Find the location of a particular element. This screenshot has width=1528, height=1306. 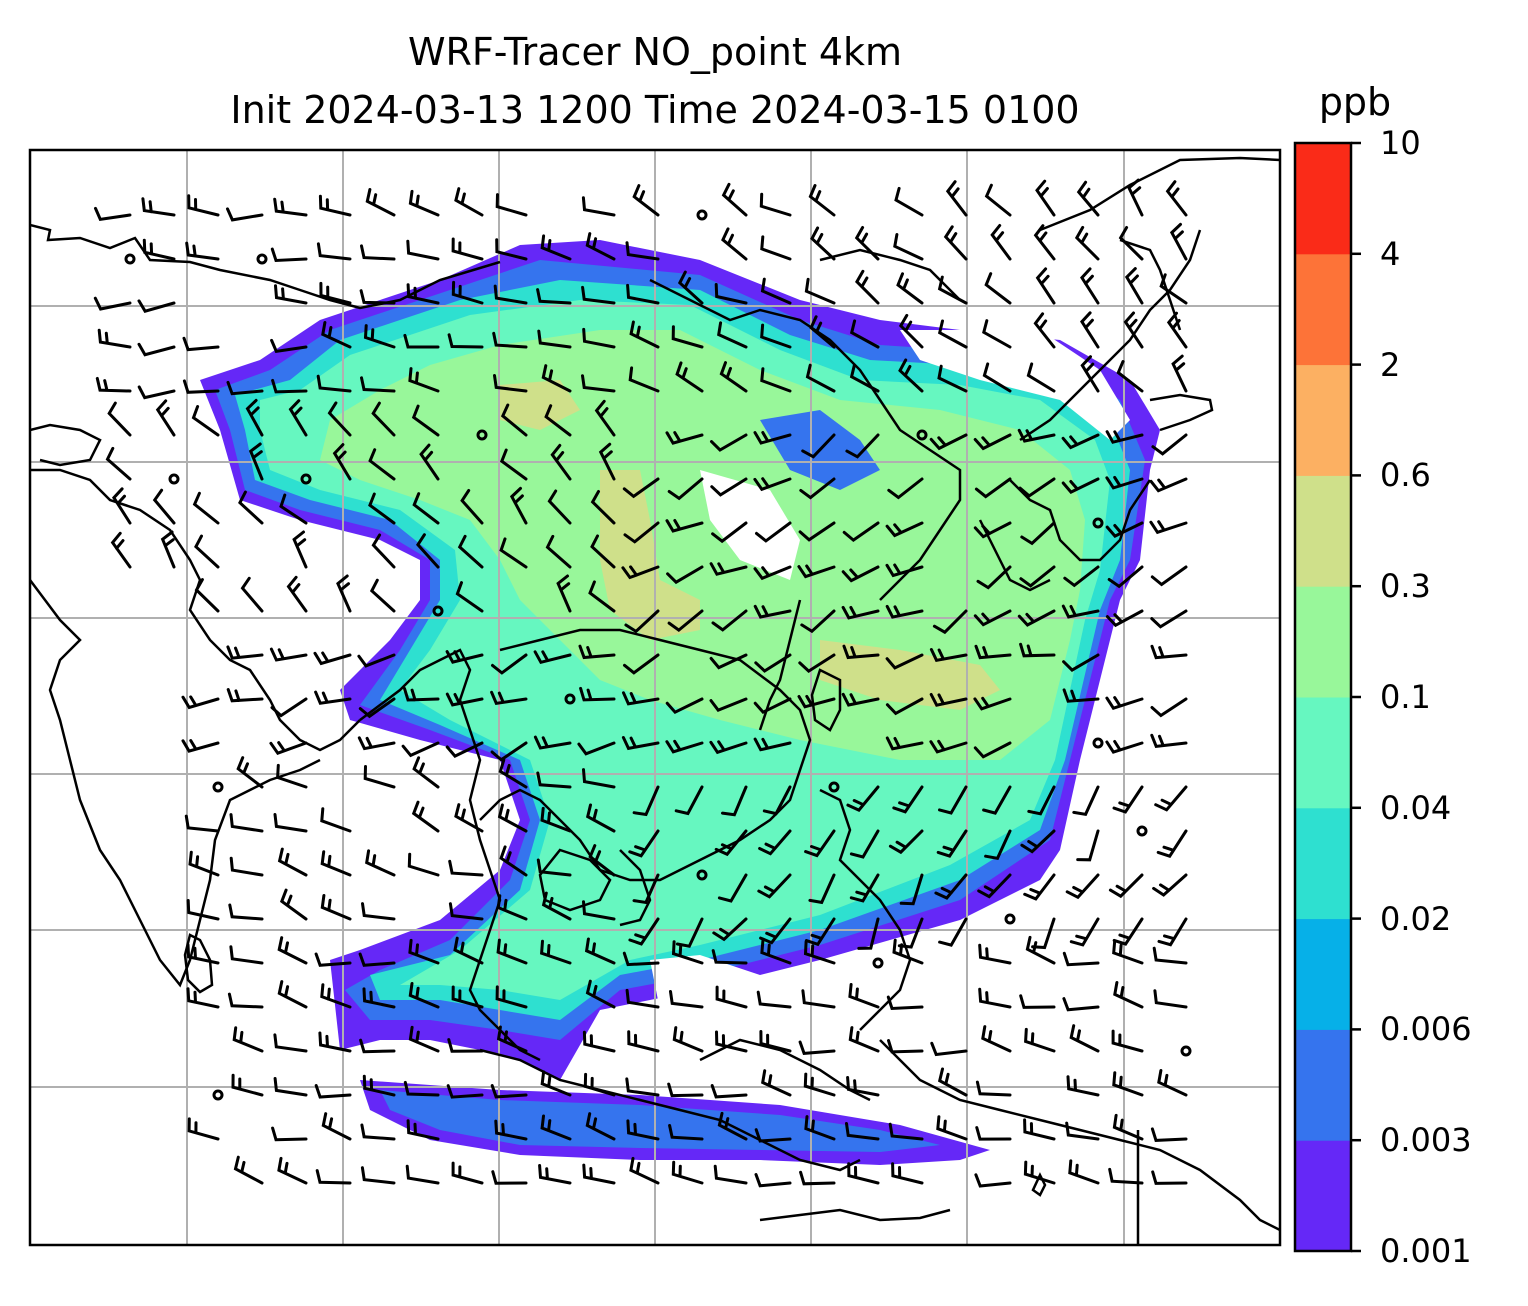

colorbar-tick-label: 0.1 is located at coordinates (1405, 697).